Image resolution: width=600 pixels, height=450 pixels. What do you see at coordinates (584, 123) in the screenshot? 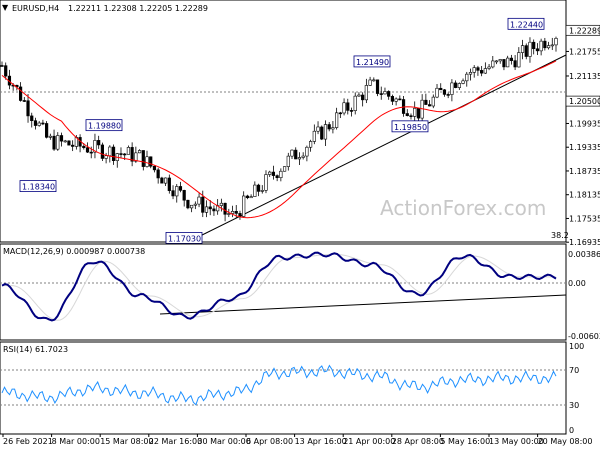
I see `price-tick-label: 1.19935` at bounding box center [584, 123].